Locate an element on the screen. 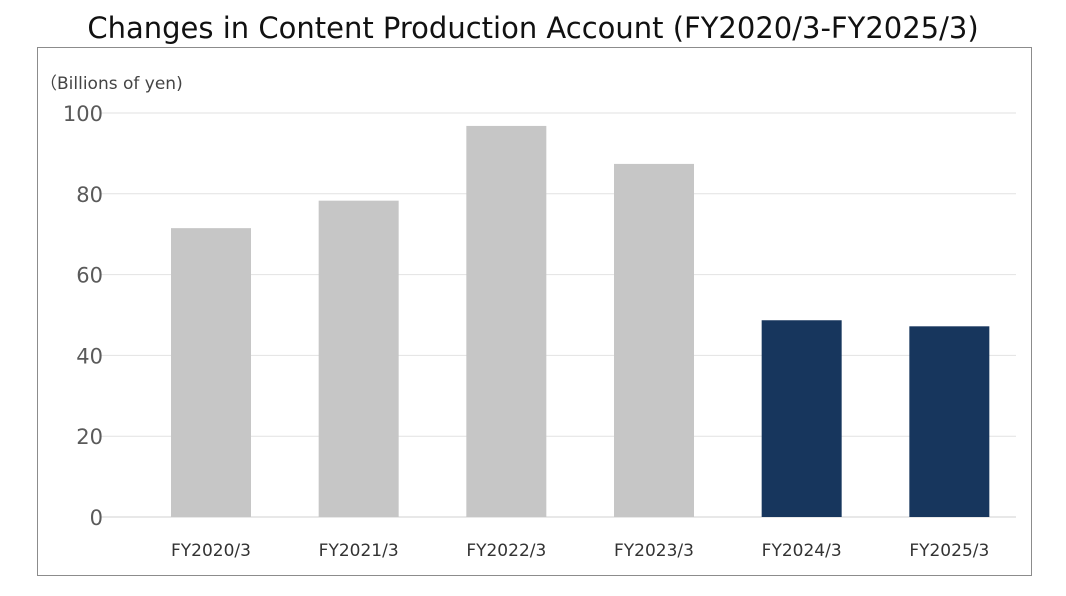  y-axis-ticks: 0 20 40 60 80 100 is located at coordinates (83, 316).